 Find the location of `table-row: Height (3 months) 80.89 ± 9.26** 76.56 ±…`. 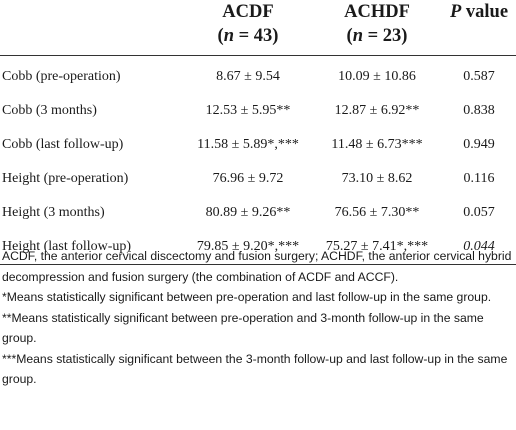

table-row: Height (3 months) 80.89 ± 9.26** 76.56 ±… is located at coordinates (258, 213).